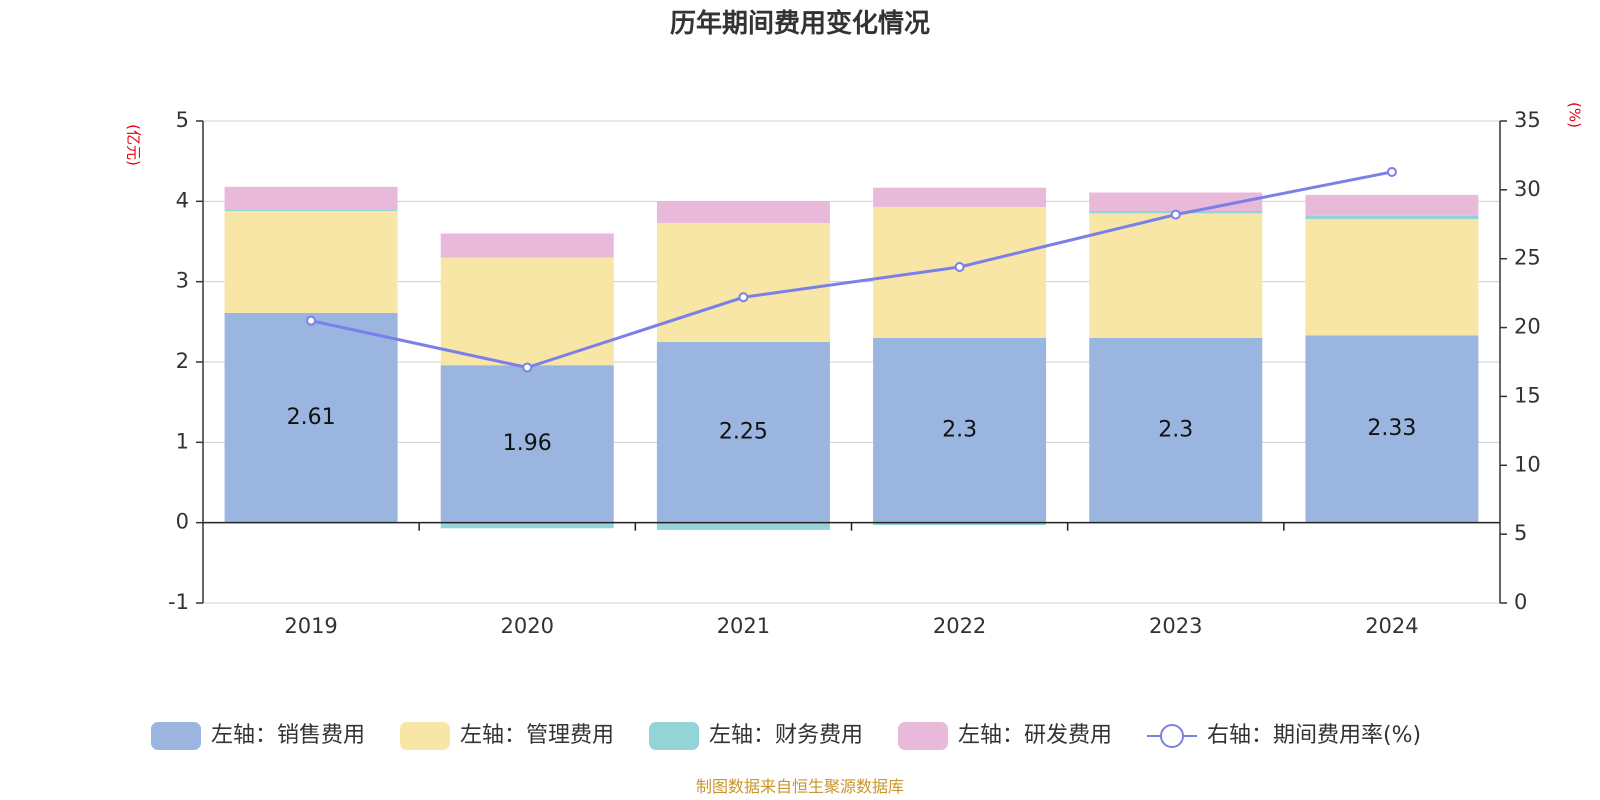  What do you see at coordinates (310, 626) in the screenshot?
I see `x-tick-label: 2019` at bounding box center [310, 626].